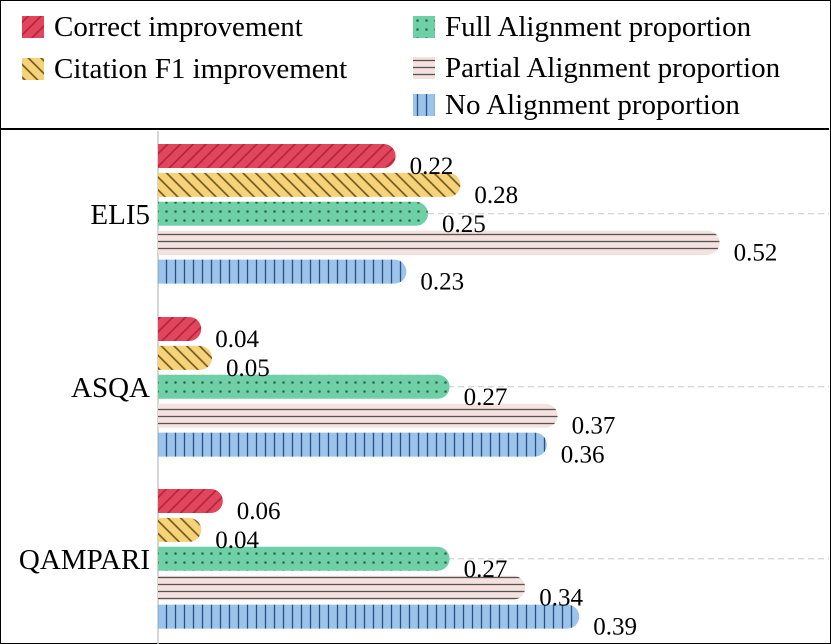 The width and height of the screenshot is (831, 644). I want to click on legend-label-correct-improvement: Correct improvement, so click(178, 26).